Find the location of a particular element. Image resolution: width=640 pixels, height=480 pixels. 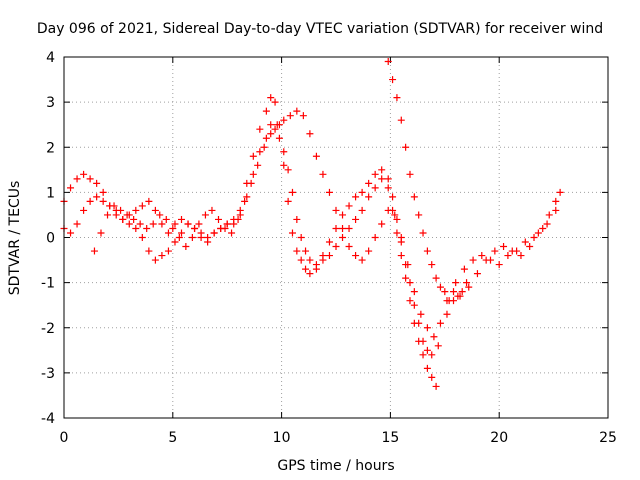

x-tick-label: 0 is located at coordinates (64, 438).